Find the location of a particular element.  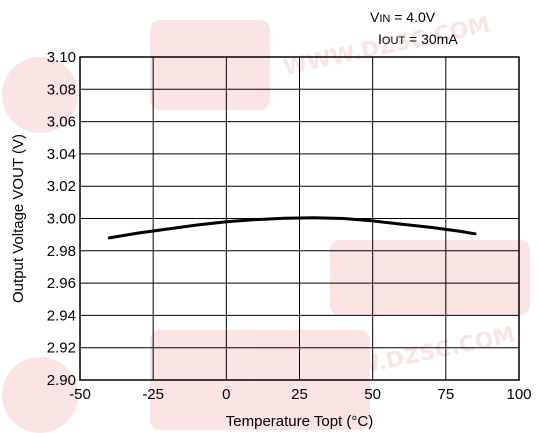

x-tick-label: 25 is located at coordinates (299, 394).